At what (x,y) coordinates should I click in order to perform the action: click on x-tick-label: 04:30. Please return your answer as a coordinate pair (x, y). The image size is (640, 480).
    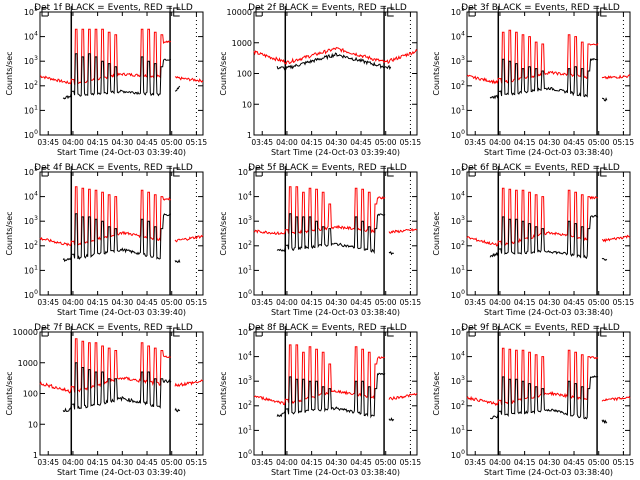
    Looking at the image, I should click on (123, 462).